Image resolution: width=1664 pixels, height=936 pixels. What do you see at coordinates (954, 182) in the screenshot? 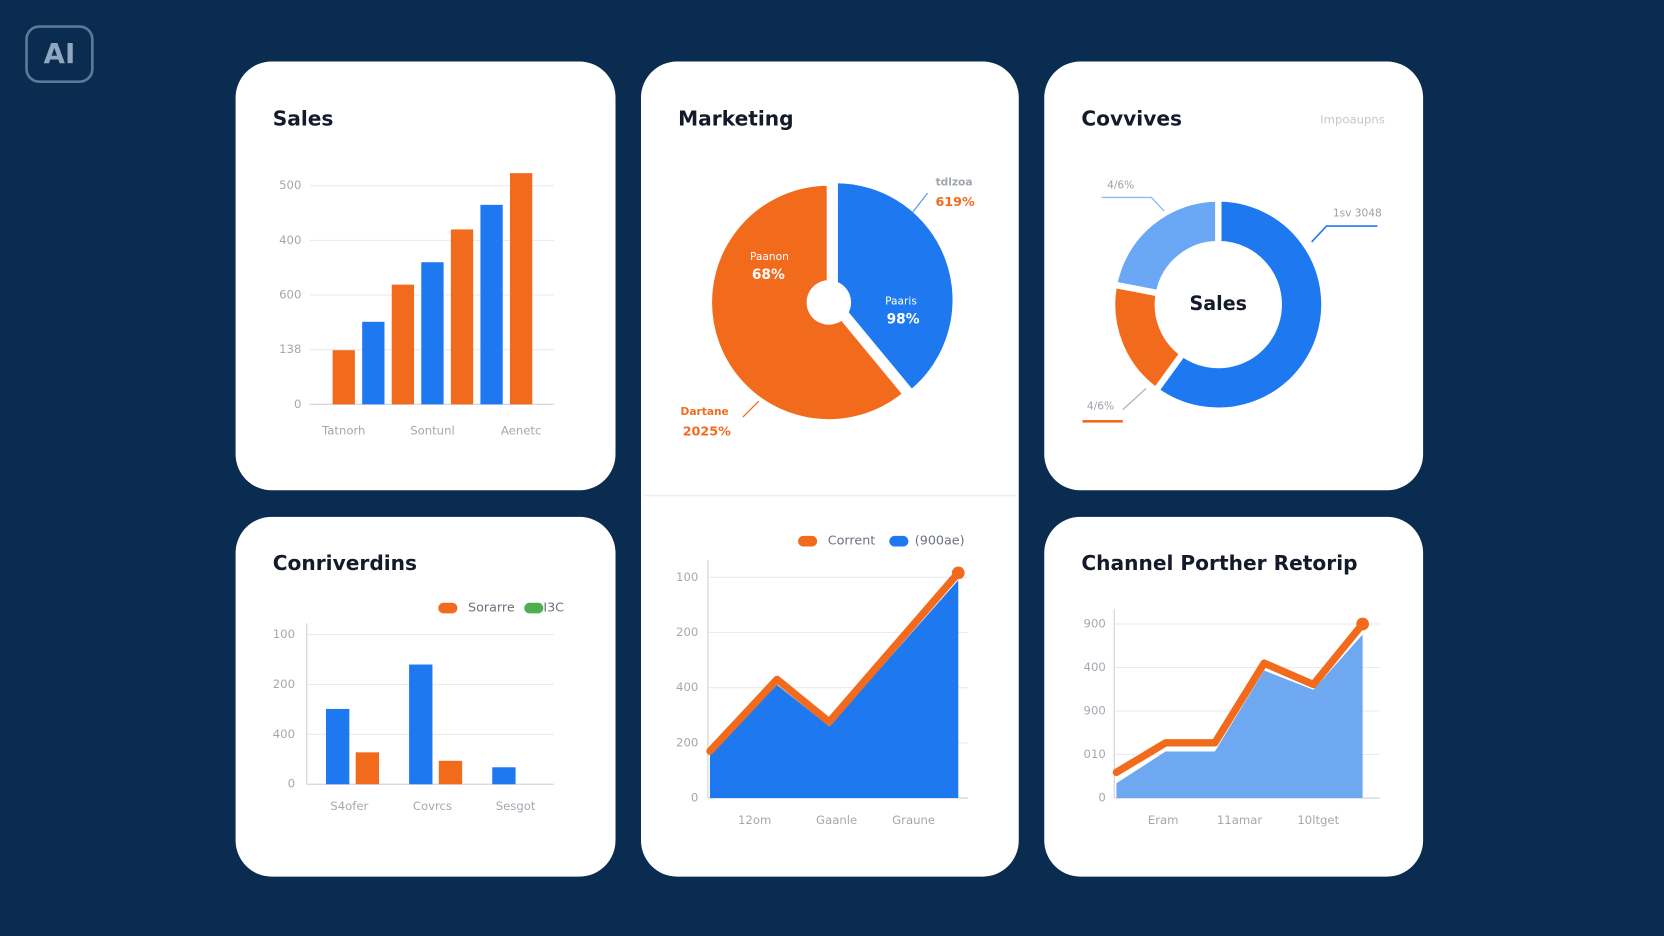
I see `annotation: tdlzoa` at bounding box center [954, 182].